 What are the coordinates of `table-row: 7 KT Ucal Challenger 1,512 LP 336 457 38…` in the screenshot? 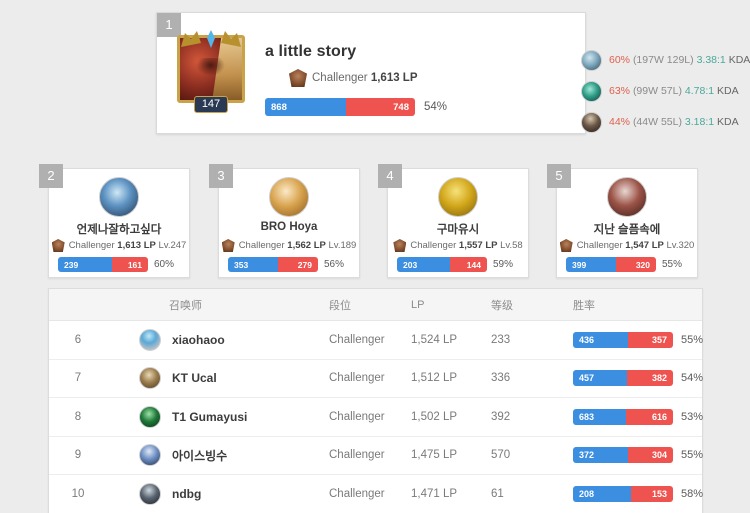 It's located at (376, 379).